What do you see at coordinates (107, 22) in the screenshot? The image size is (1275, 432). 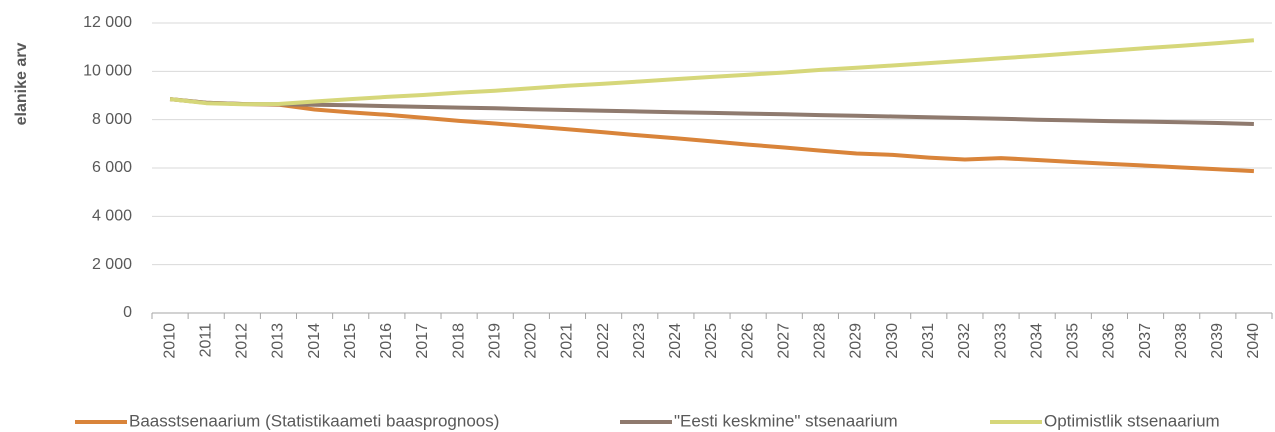 I see `y-tick-label: 12 000` at bounding box center [107, 22].